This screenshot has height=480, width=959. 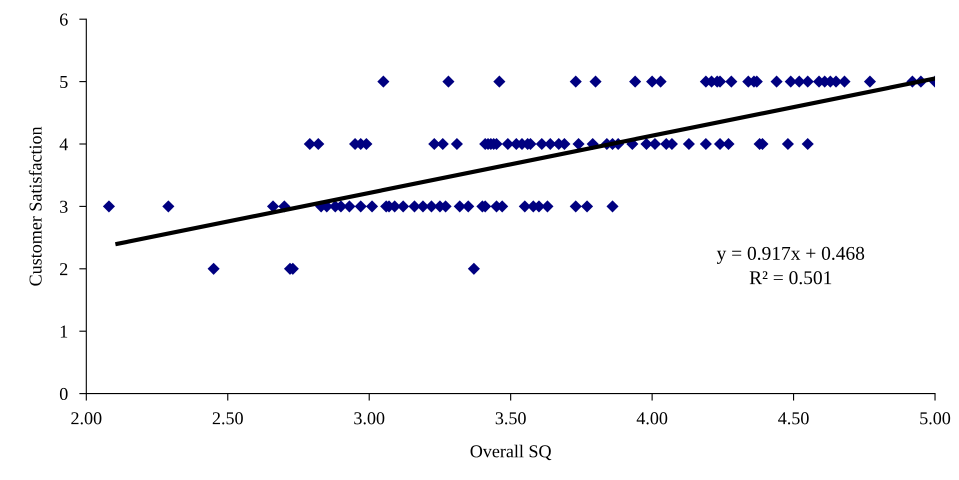 What do you see at coordinates (64, 82) in the screenshot?
I see `y-tick-label: 5` at bounding box center [64, 82].